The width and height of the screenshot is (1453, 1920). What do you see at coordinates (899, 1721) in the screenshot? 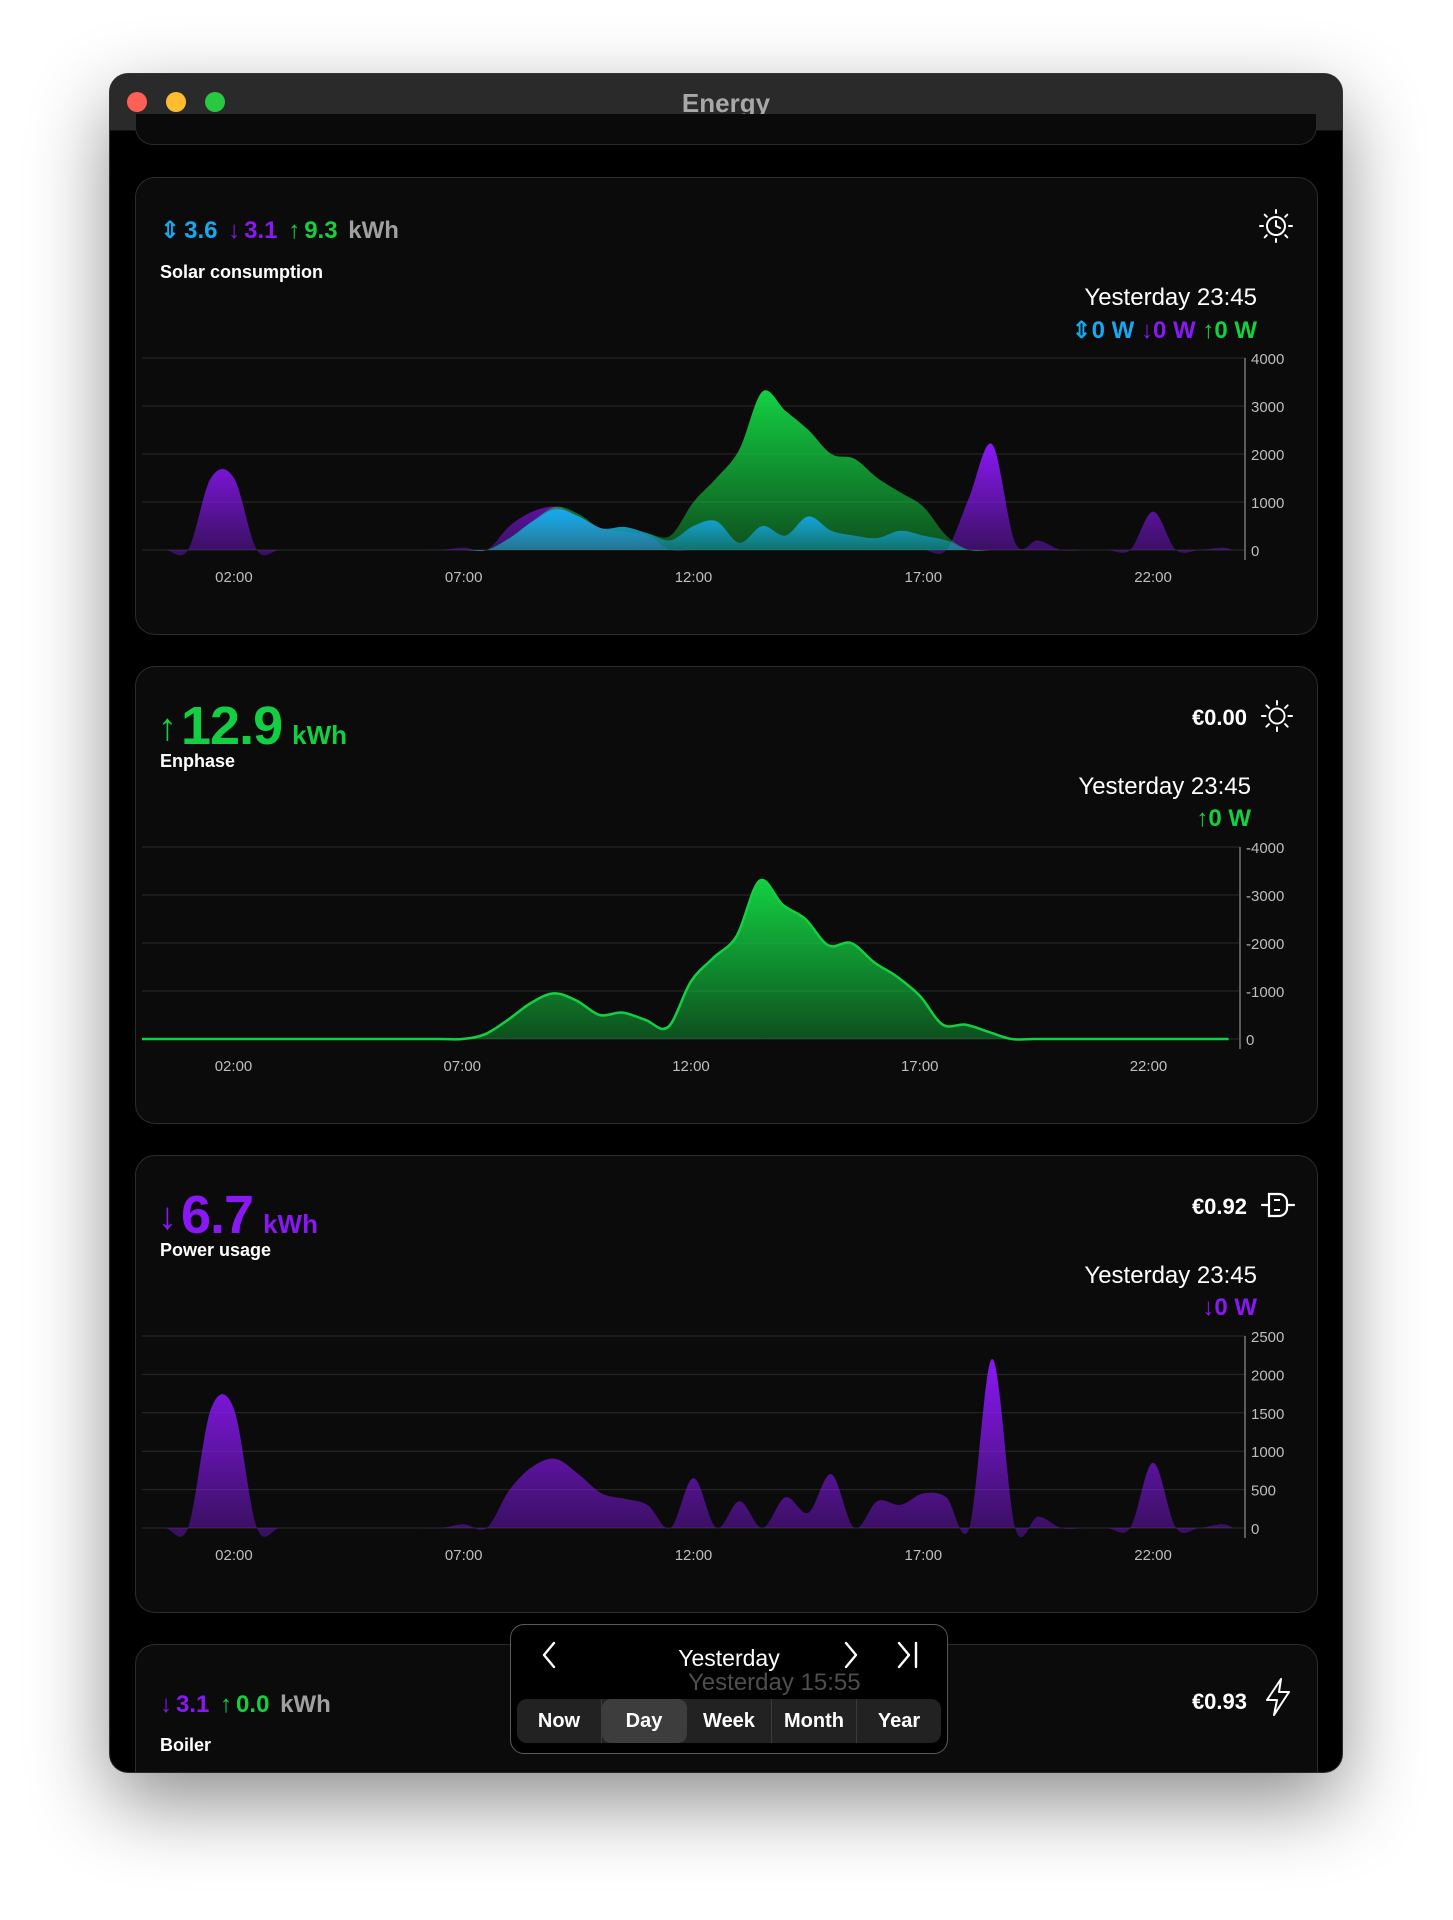
I see `tab-year: Year` at bounding box center [899, 1721].